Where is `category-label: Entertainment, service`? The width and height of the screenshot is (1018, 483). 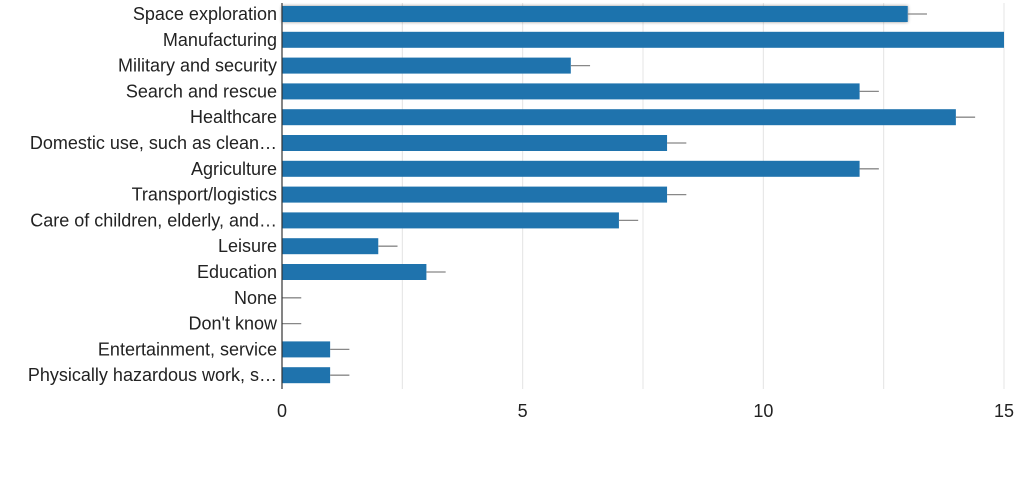 category-label: Entertainment, service is located at coordinates (187, 349).